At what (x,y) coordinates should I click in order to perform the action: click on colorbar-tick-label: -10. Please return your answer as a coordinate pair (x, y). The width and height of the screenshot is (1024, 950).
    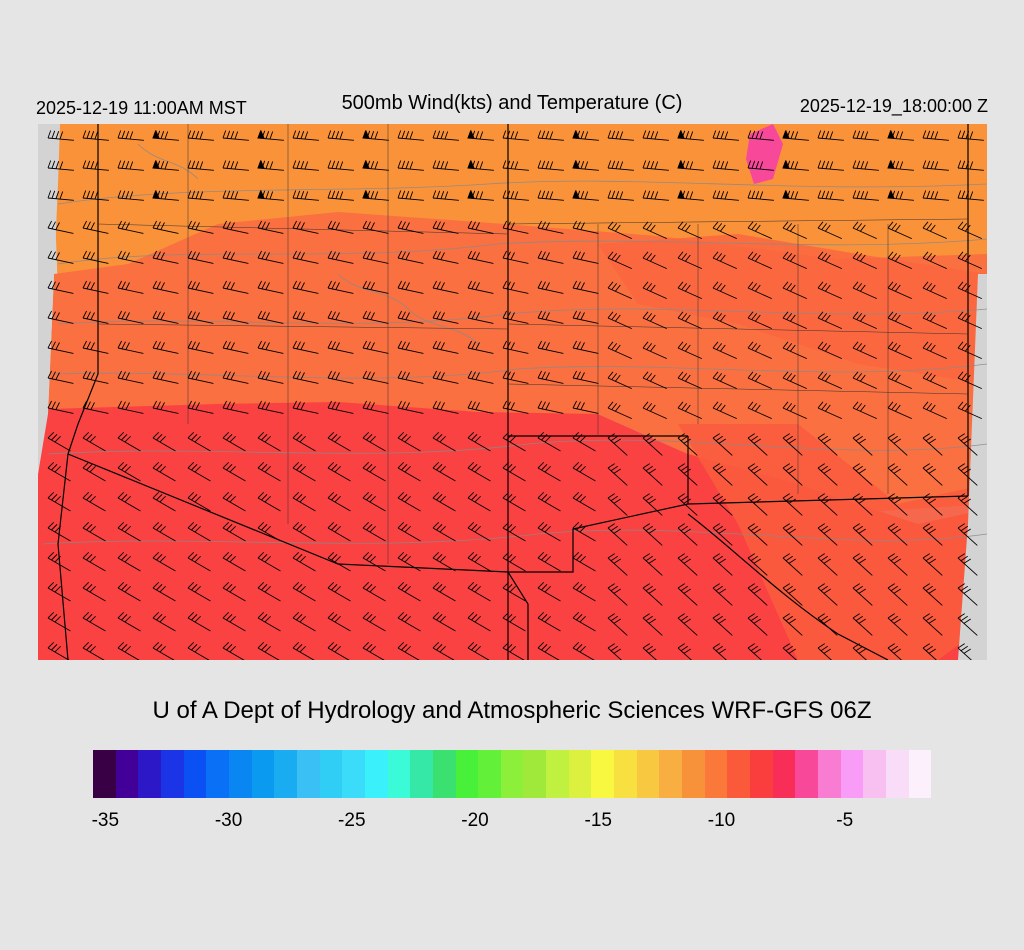
    Looking at the image, I should click on (721, 820).